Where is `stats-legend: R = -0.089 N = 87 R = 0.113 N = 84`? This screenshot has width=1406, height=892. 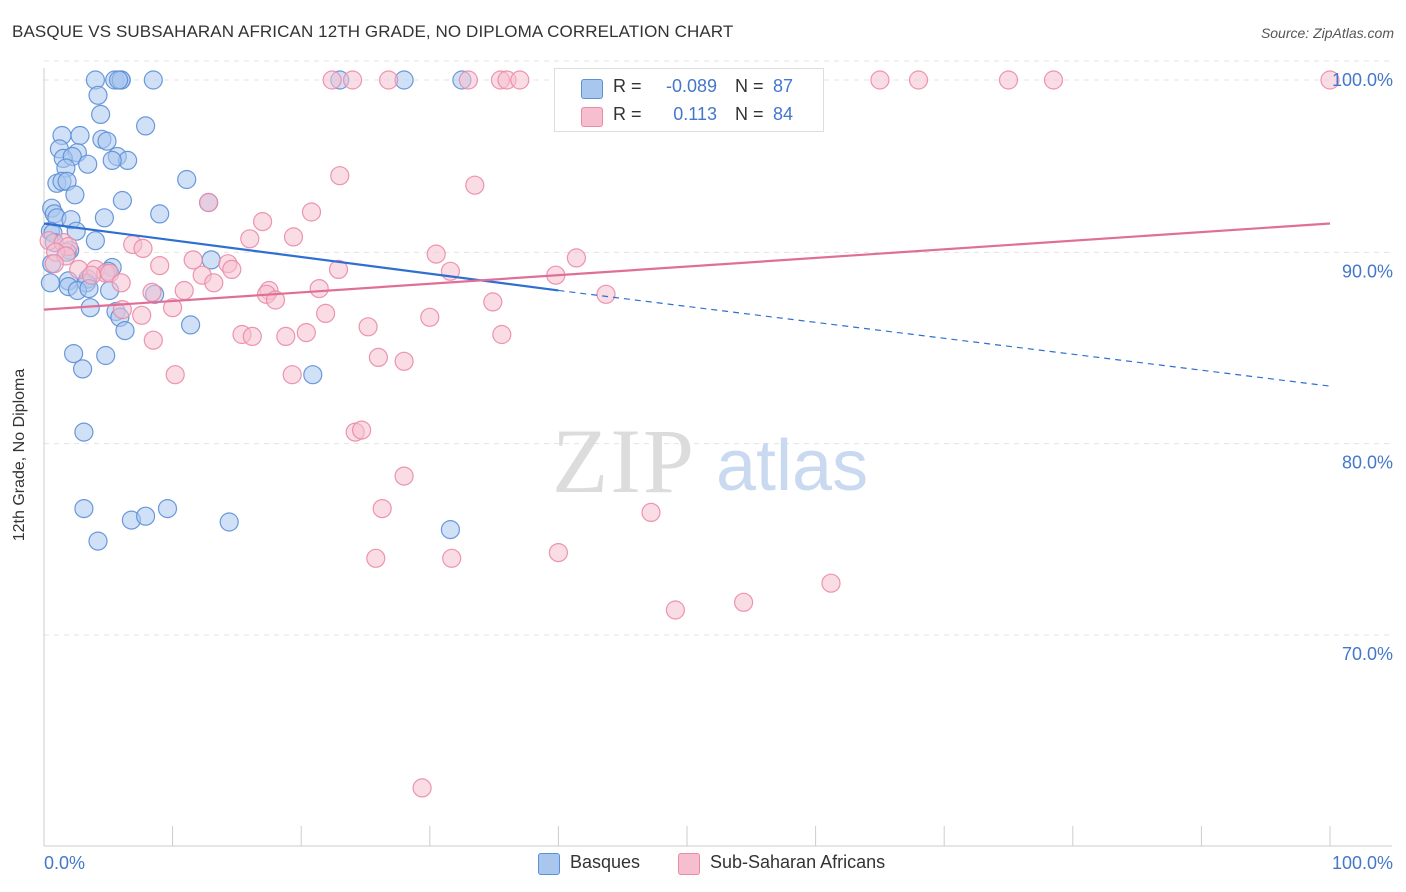
stats-legend: R = -0.089 N = 87 R = 0.113 N = 84 is located at coordinates (689, 100).